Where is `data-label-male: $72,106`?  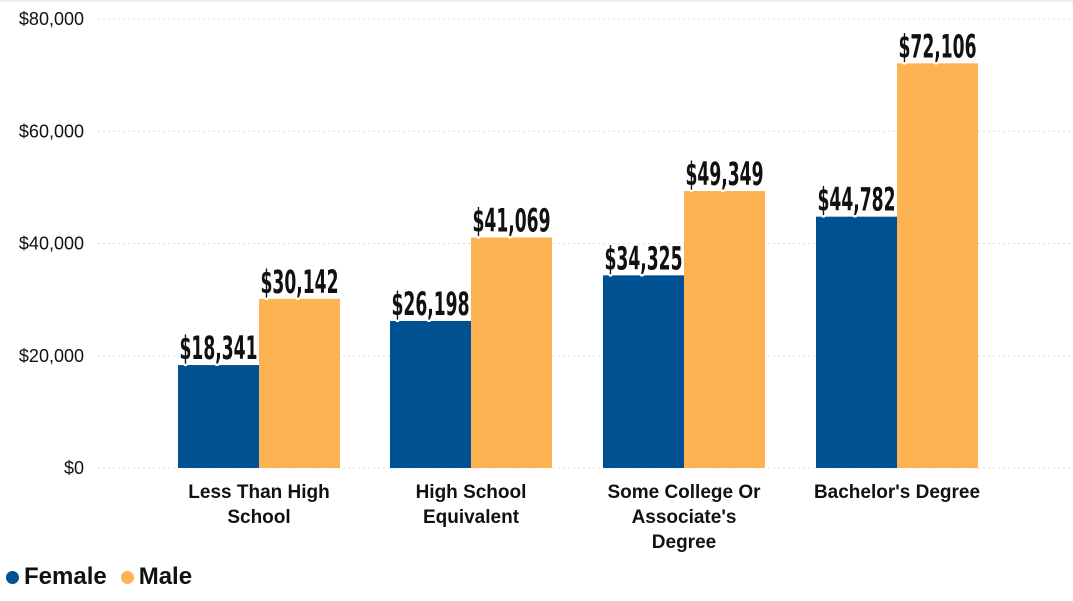 data-label-male: $72,106 is located at coordinates (938, 46).